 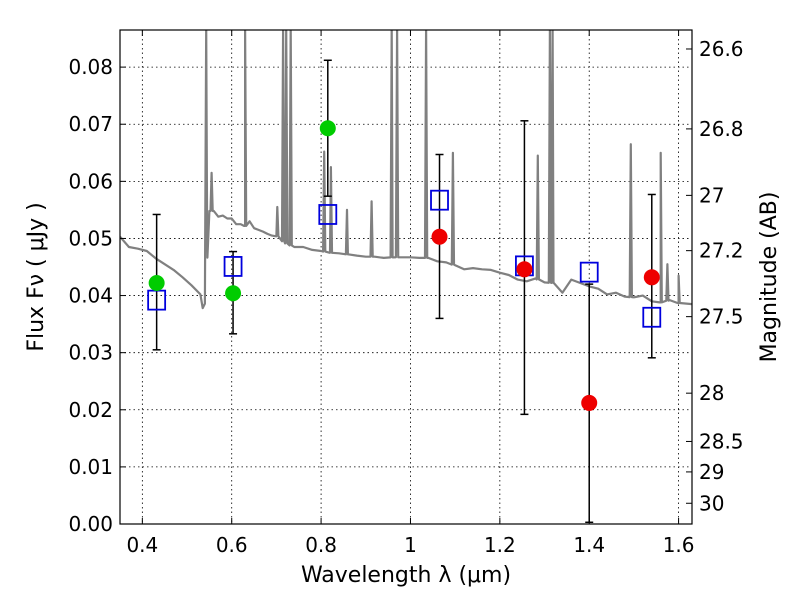 What do you see at coordinates (769, 277) in the screenshot?
I see `y2-axis-title: Magnitude (AB)` at bounding box center [769, 277].